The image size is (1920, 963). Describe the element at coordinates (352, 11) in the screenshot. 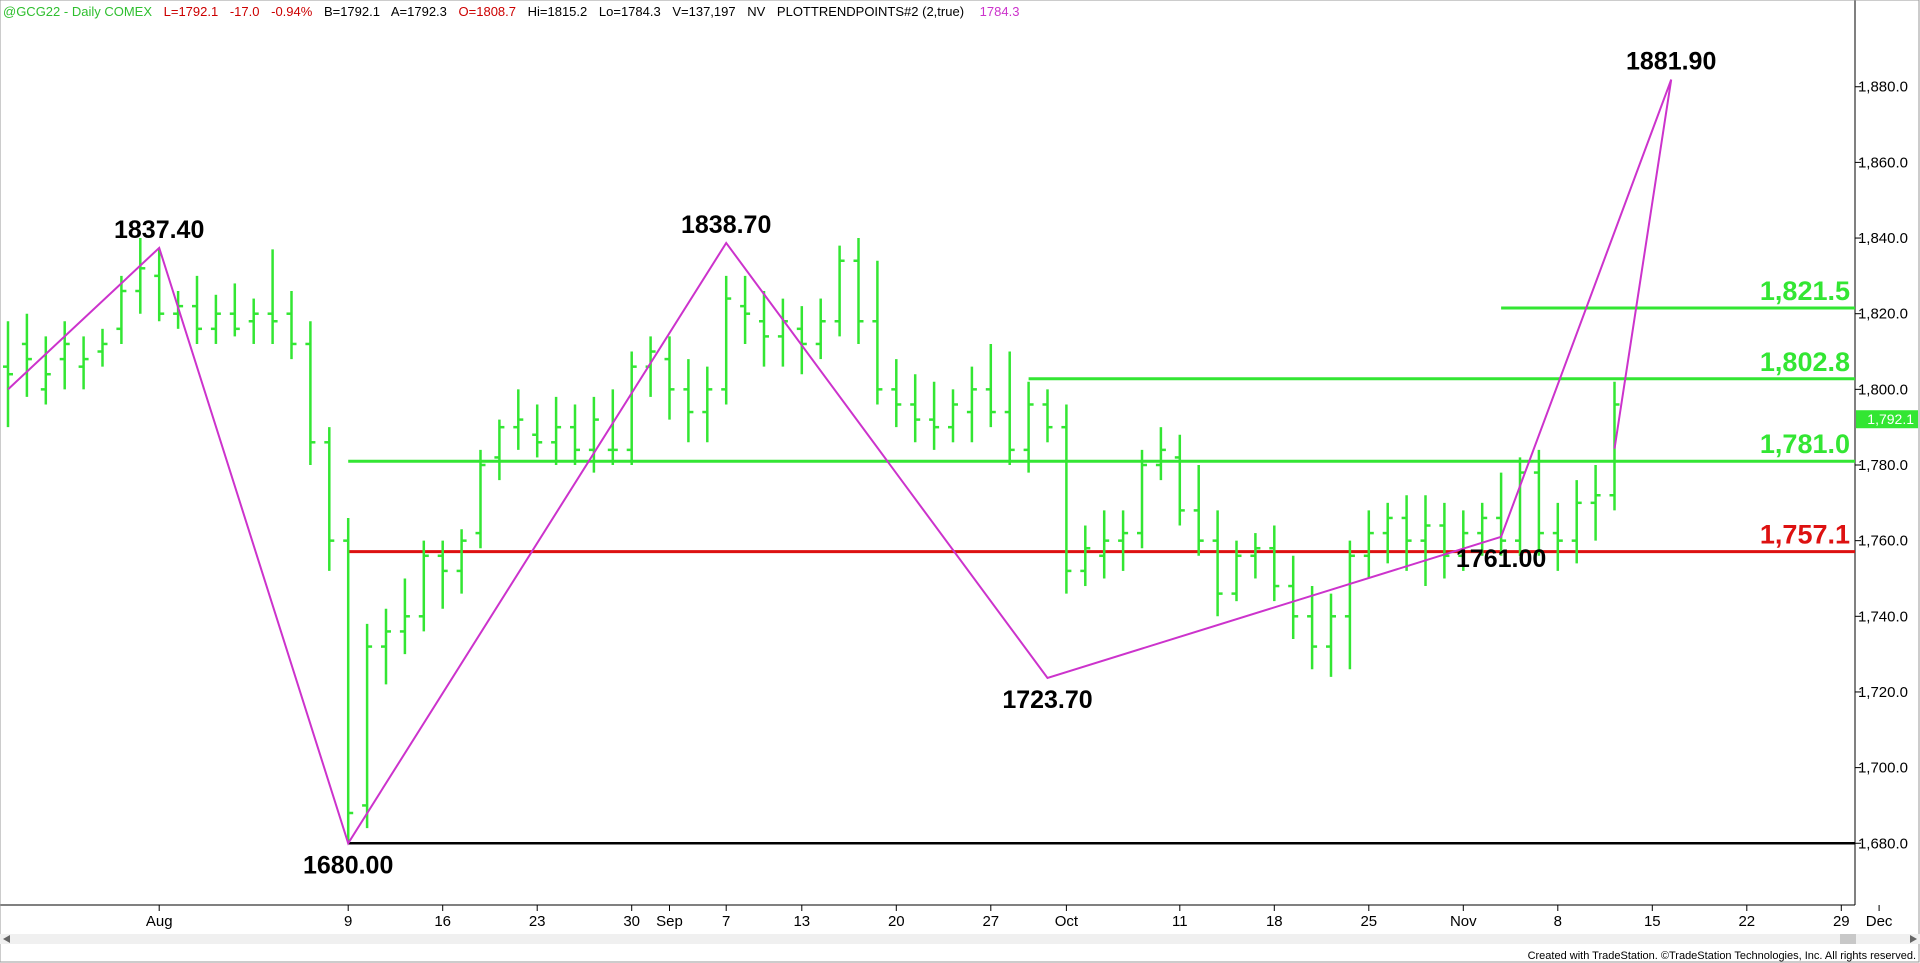

I see `header-bid: B=1792.1` at that location.